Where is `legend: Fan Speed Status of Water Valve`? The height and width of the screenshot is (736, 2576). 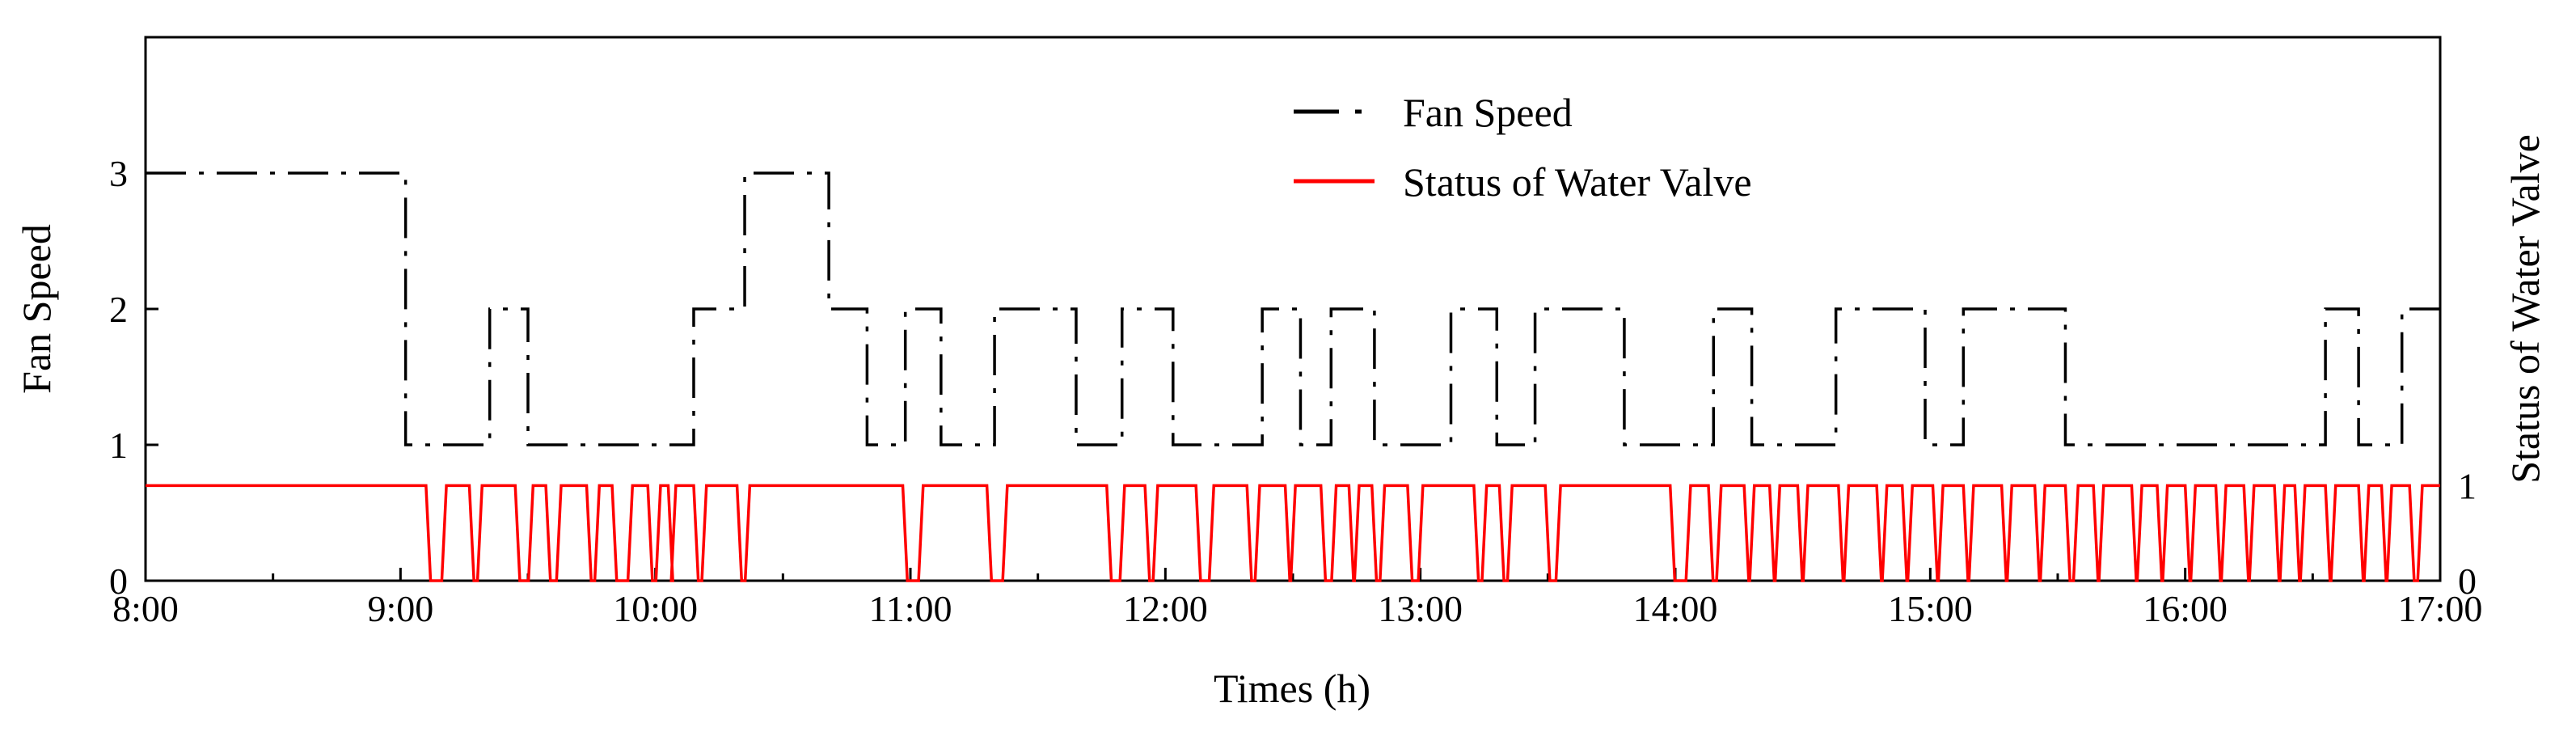 legend: Fan Speed Status of Water Valve is located at coordinates (1523, 148).